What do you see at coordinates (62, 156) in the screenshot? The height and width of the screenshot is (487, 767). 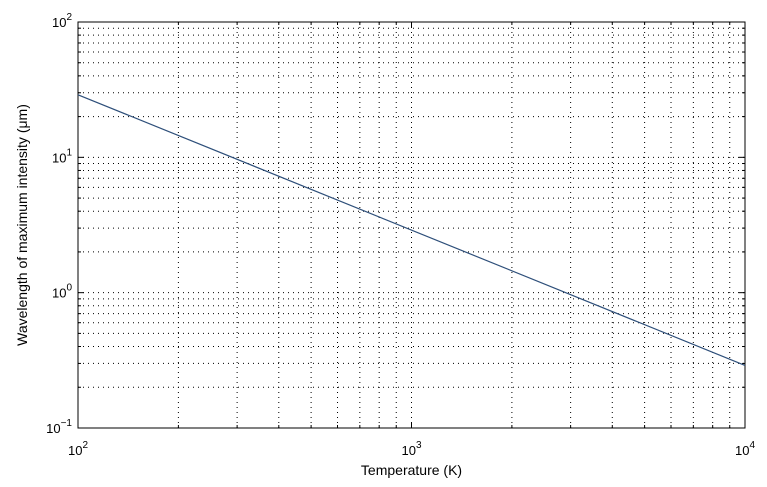 I see `y-tick-label: 10¹` at bounding box center [62, 156].